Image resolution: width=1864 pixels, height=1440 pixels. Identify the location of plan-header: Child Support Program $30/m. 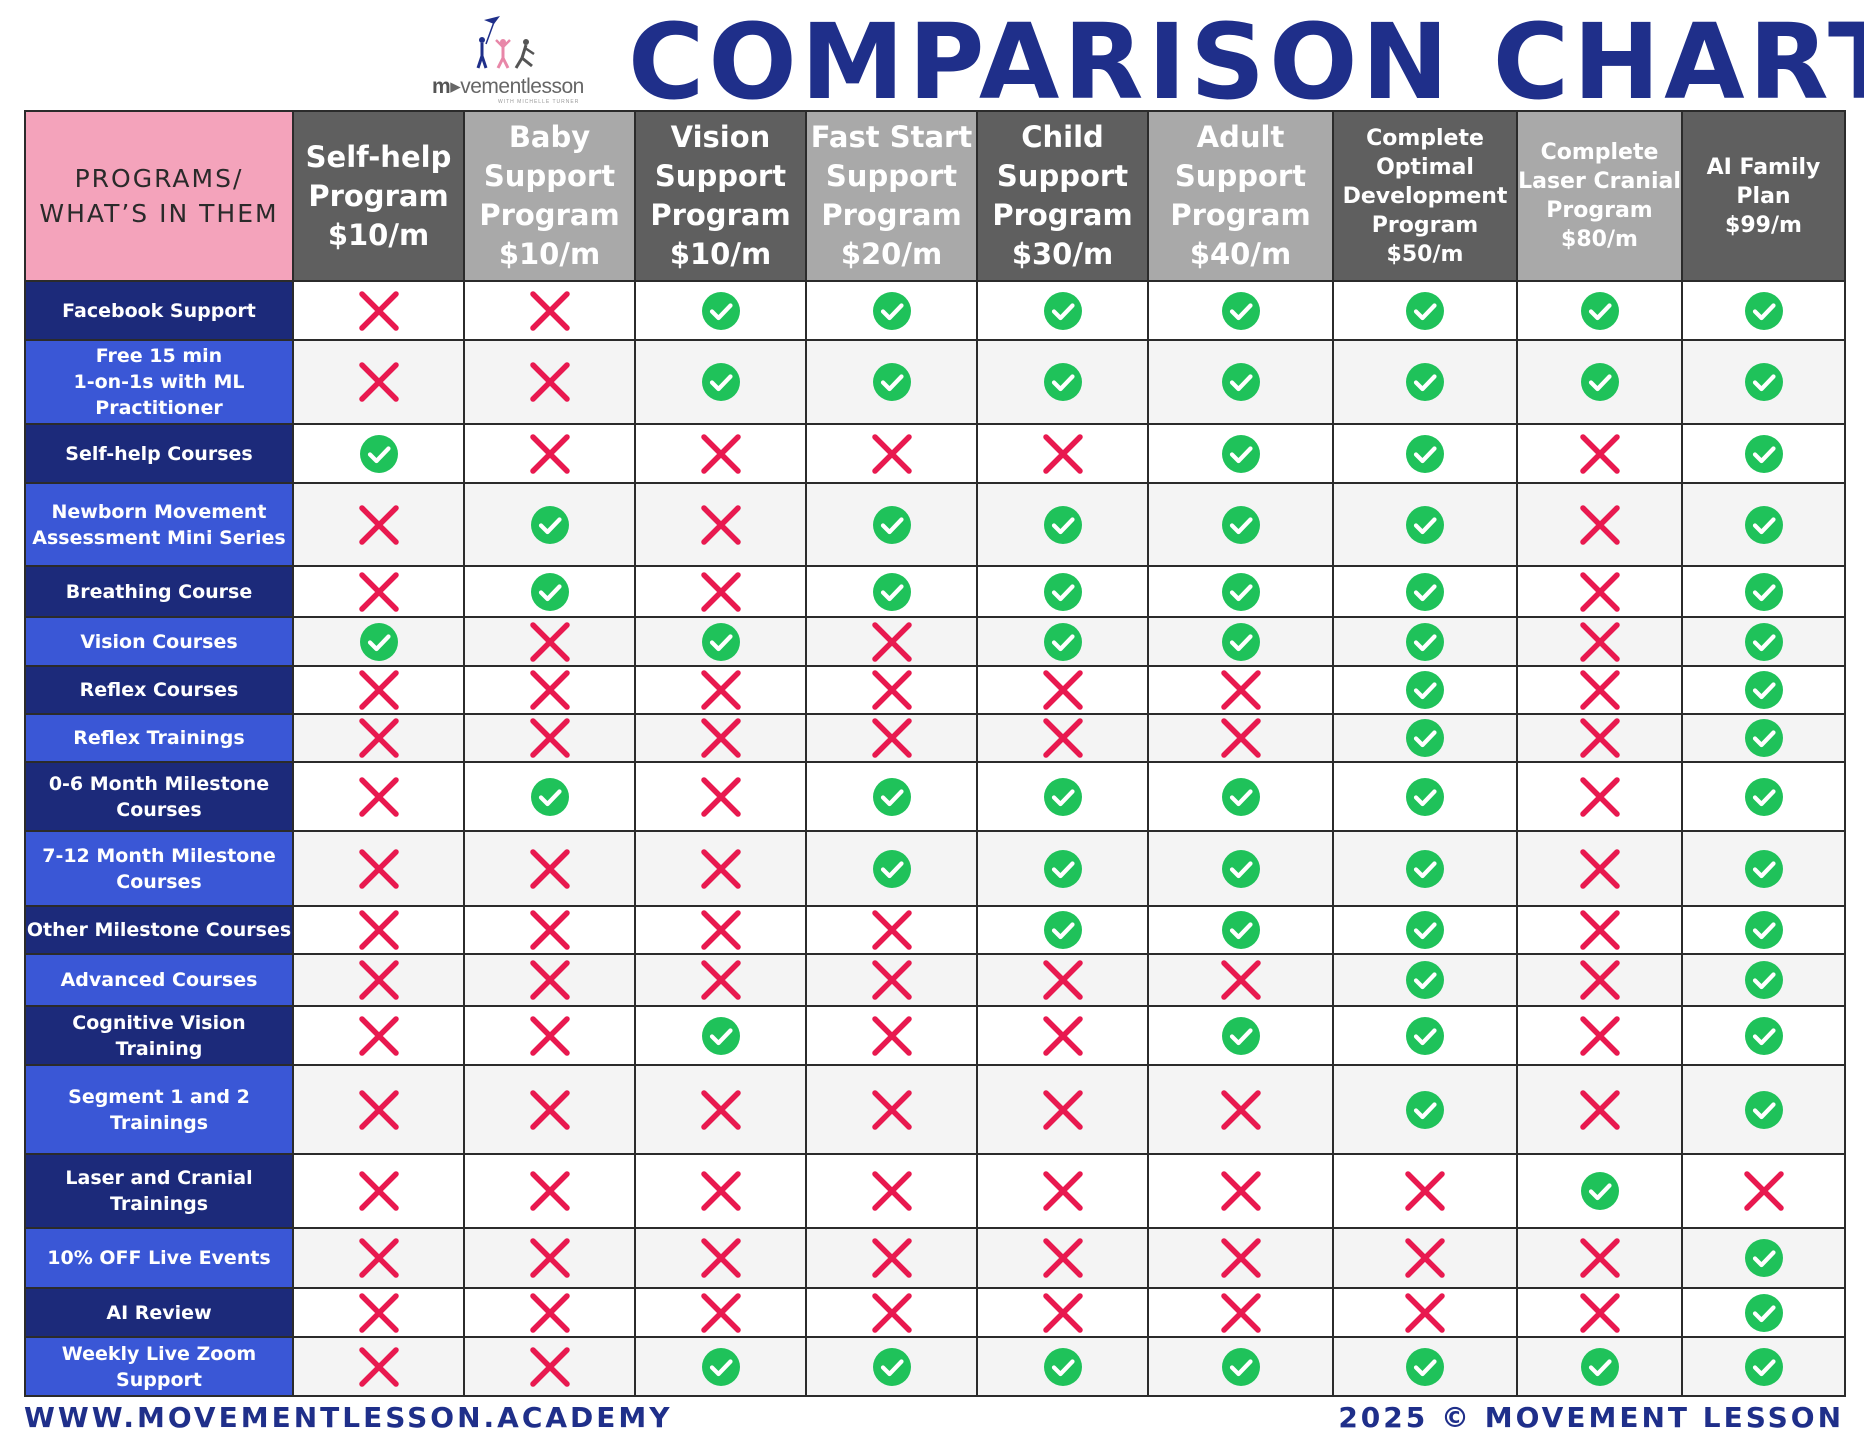
(1062, 196).